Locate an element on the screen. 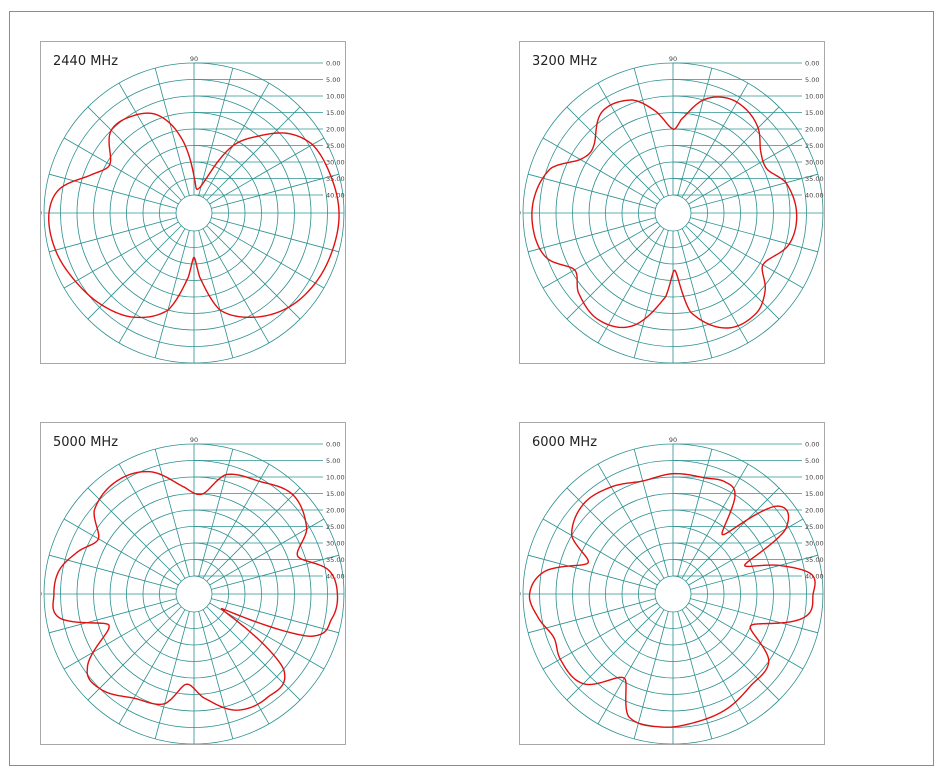  plot-title-4: 6000 MHz is located at coordinates (565, 442).